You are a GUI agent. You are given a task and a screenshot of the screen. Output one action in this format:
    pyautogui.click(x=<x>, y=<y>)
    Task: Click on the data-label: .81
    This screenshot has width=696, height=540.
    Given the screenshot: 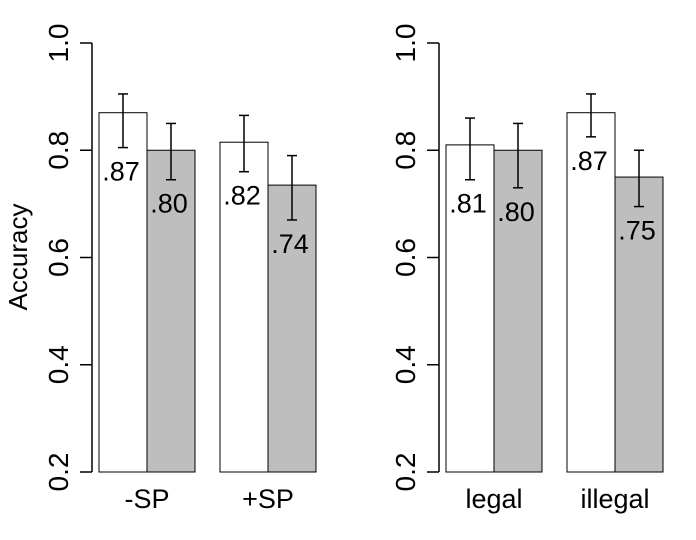 What is the action you would take?
    pyautogui.click(x=468, y=204)
    